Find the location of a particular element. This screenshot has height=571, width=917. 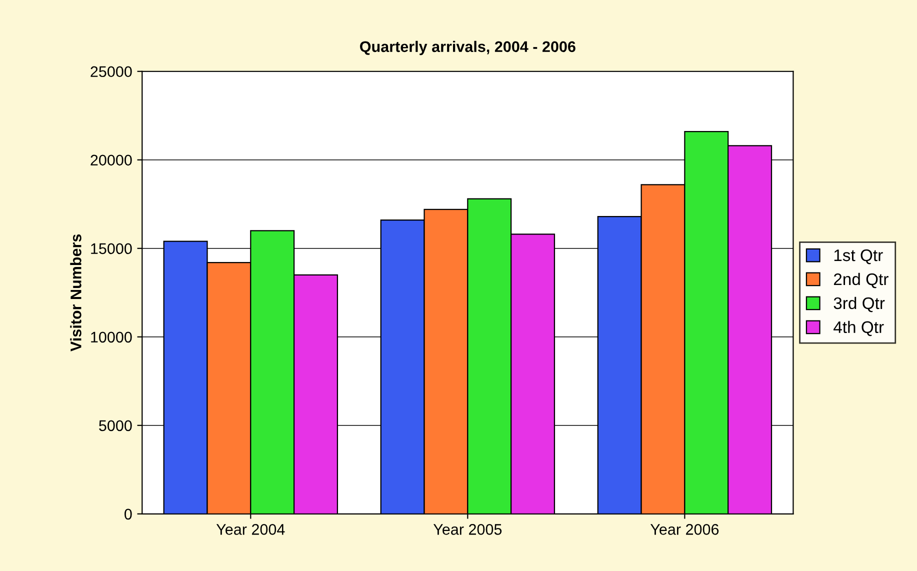

y-axis-title: Visitor Numbers is located at coordinates (76, 293).